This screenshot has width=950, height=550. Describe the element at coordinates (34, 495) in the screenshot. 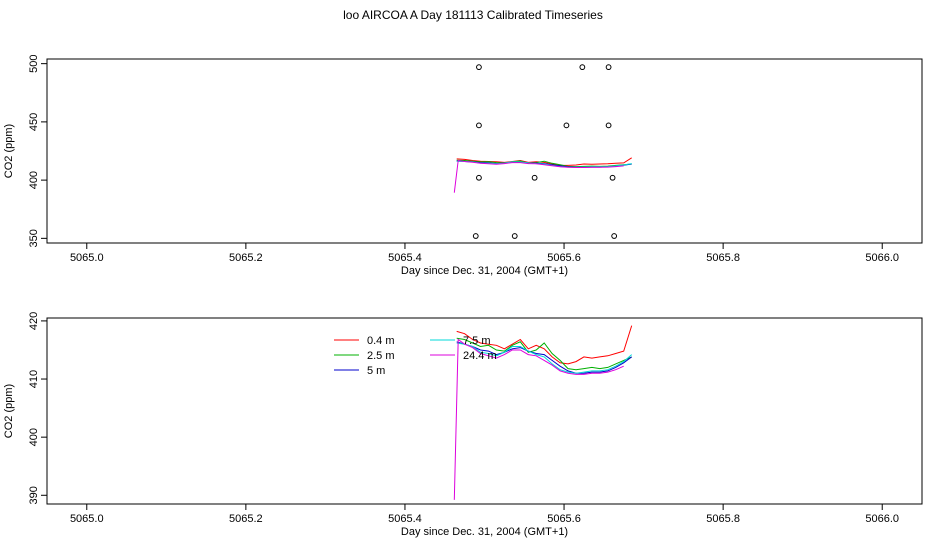

I see `y-tick-label: 390` at that location.